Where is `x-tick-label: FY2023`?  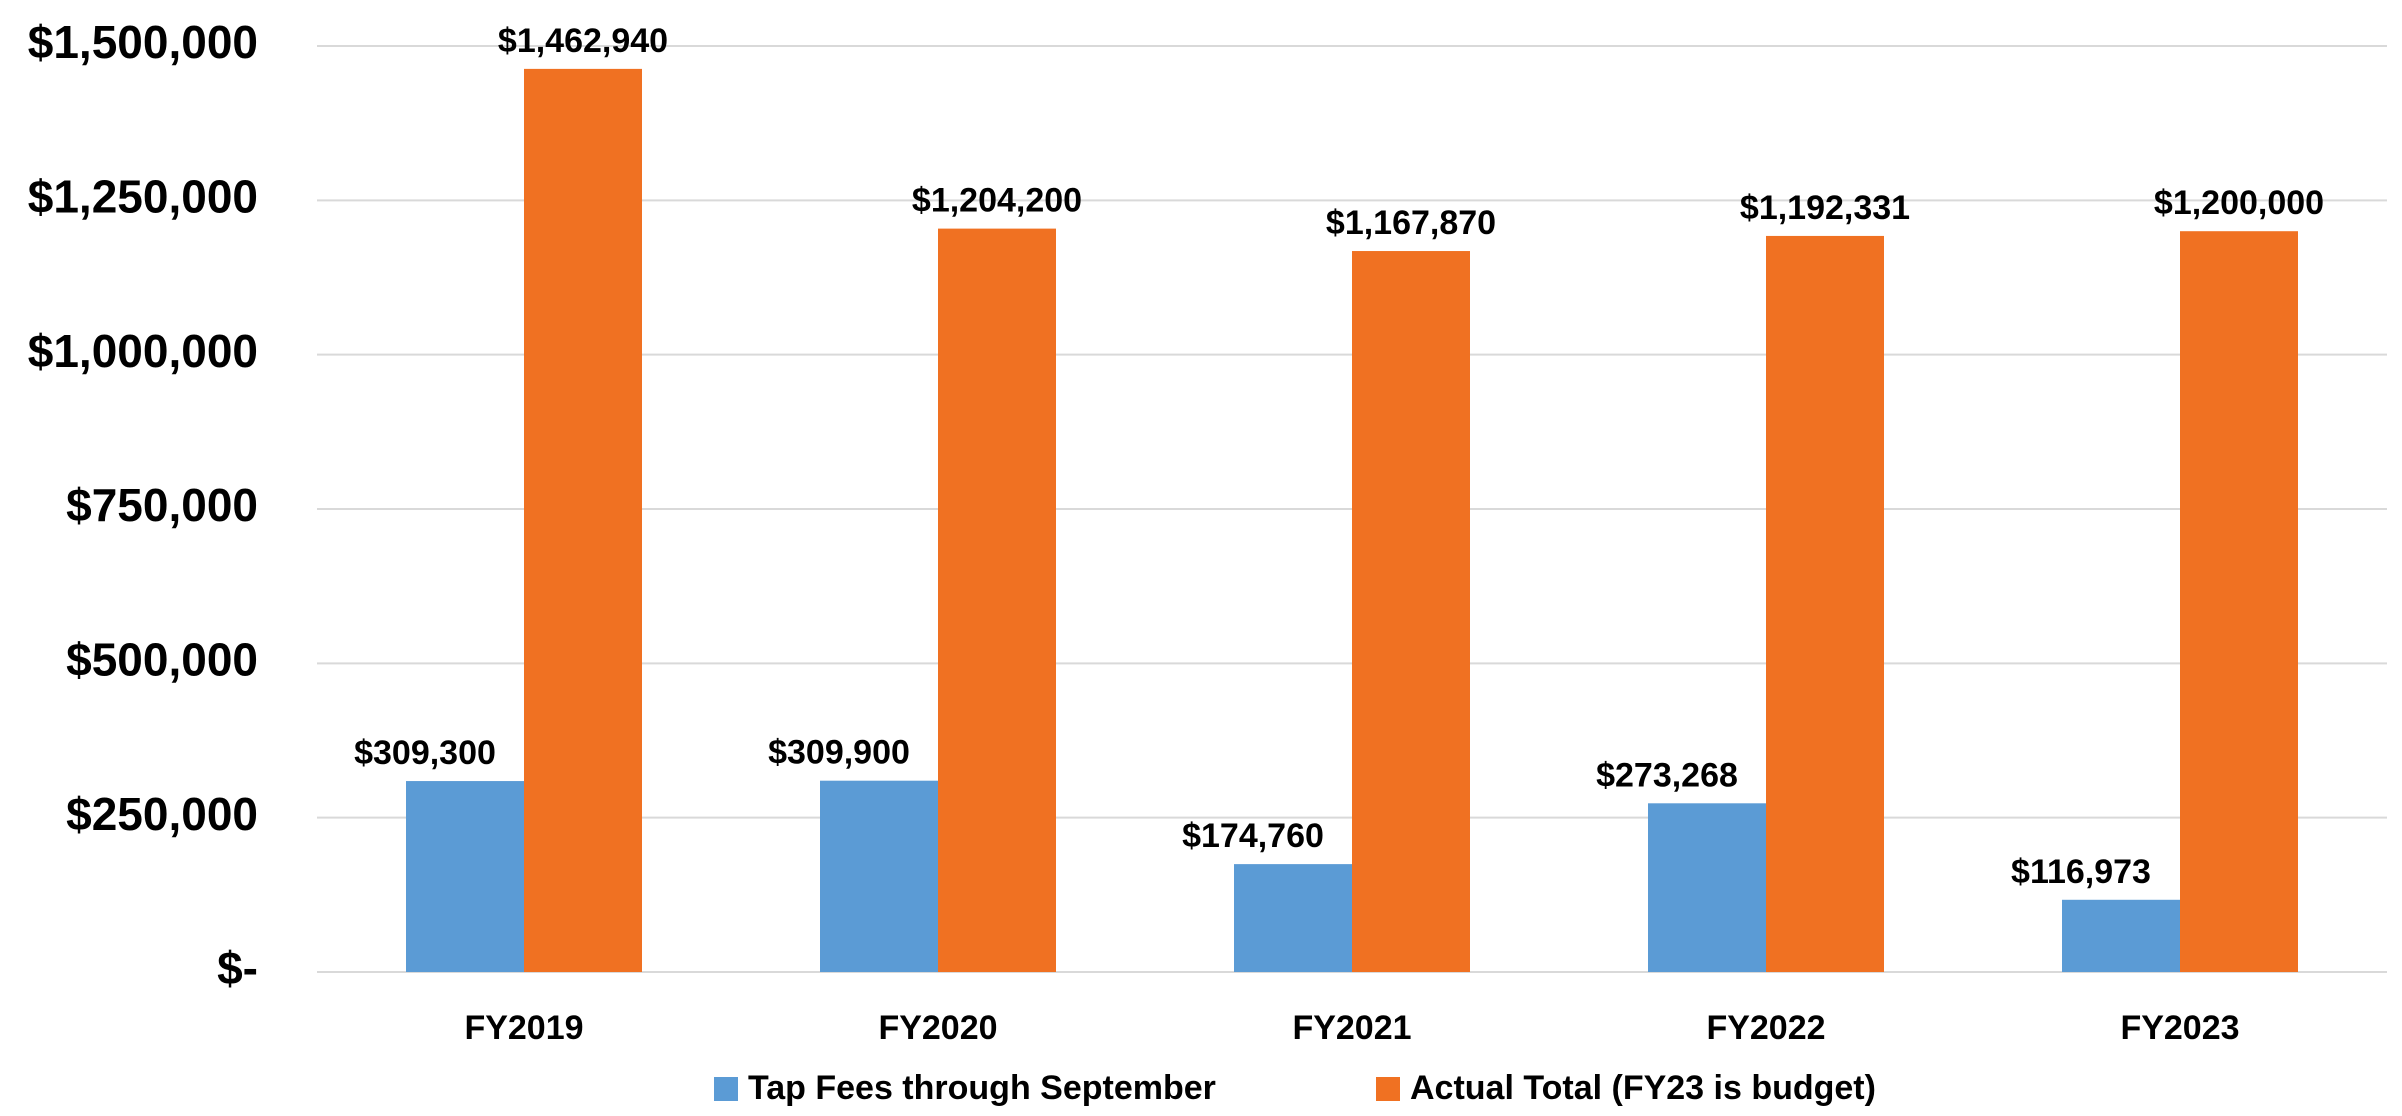
x-tick-label: FY2023 is located at coordinates (2179, 1028).